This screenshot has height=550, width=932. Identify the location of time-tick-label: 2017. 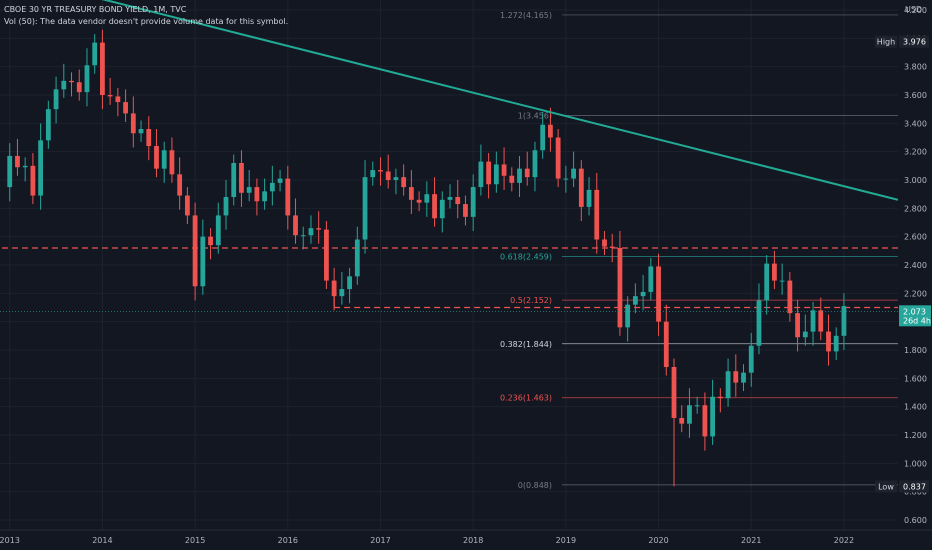
(380, 540).